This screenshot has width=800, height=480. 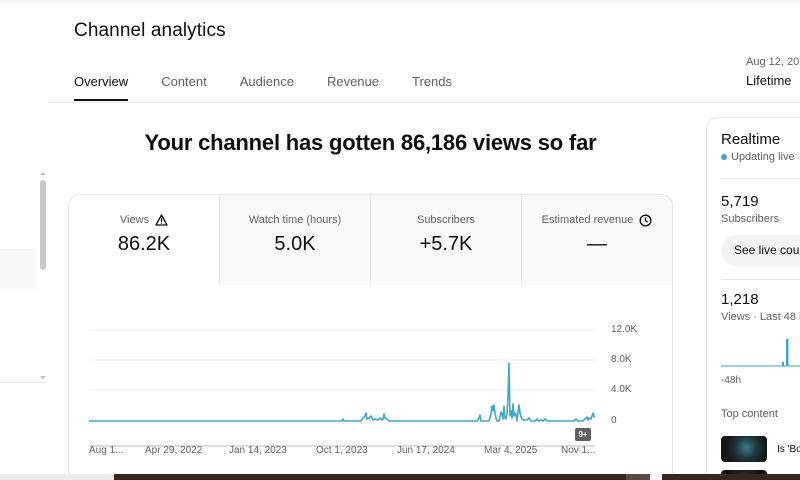 What do you see at coordinates (101, 87) in the screenshot?
I see `tab-overview: Overview` at bounding box center [101, 87].